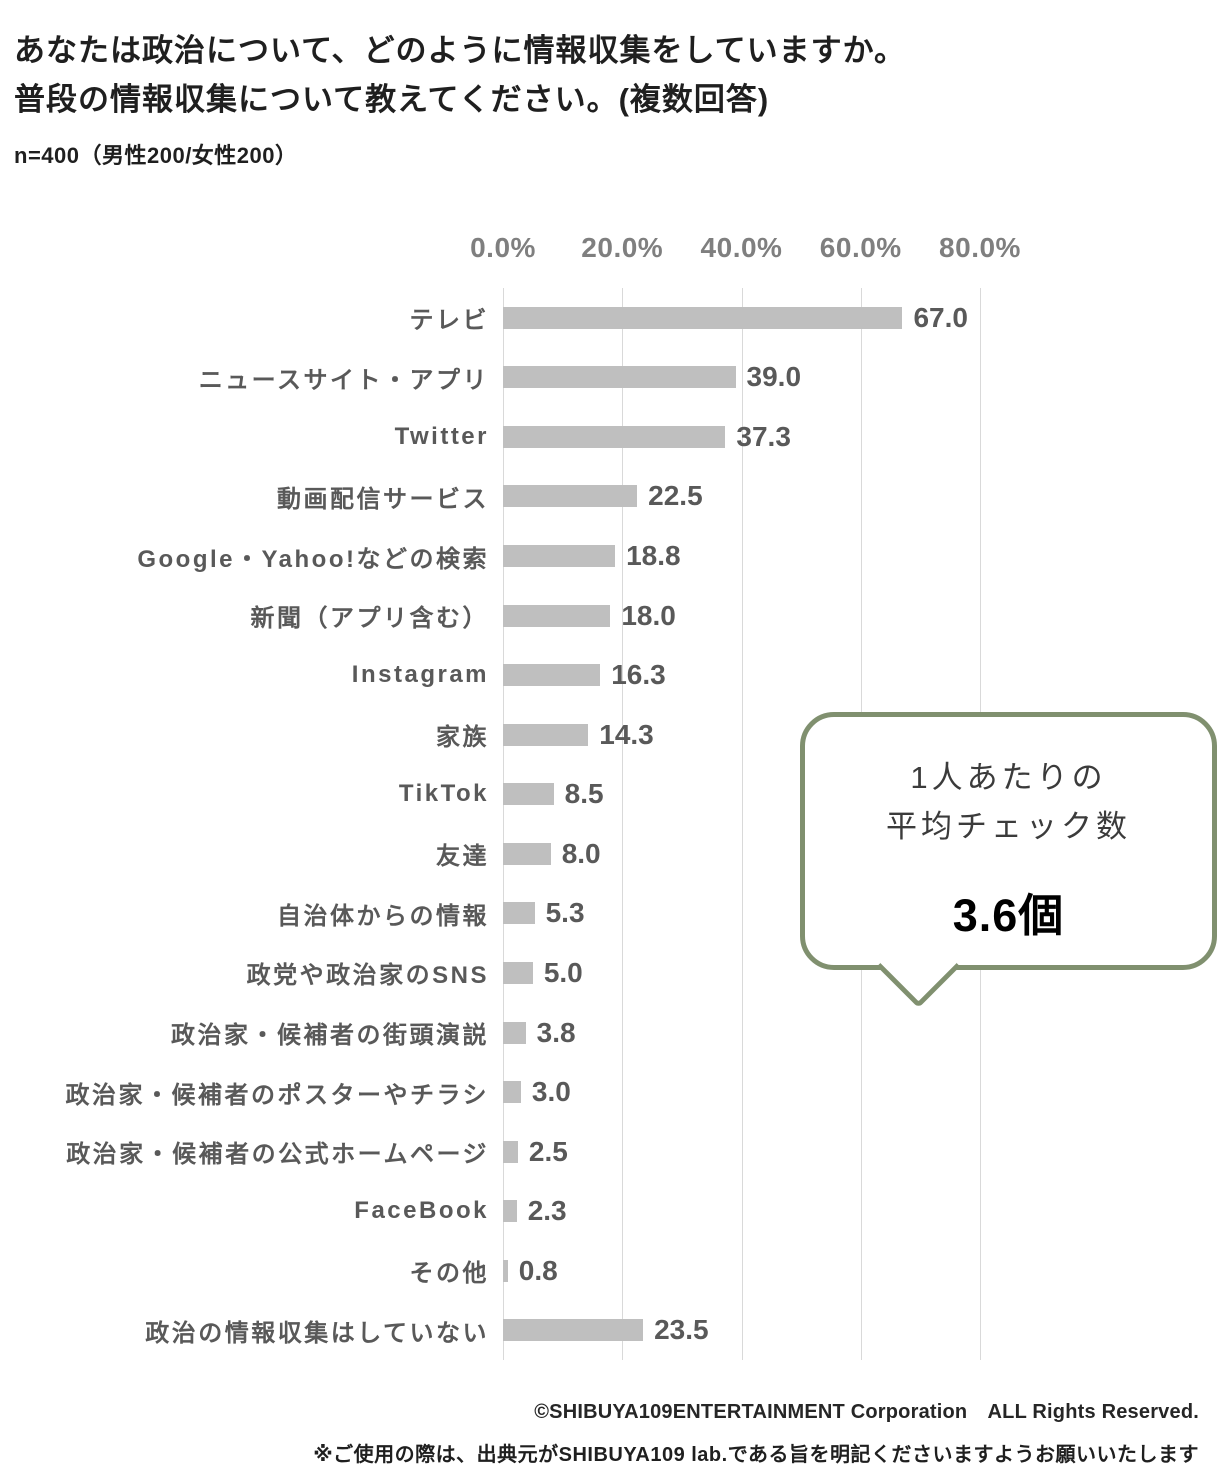 This screenshot has width=1229, height=1481. I want to click on chart-row: テレビ 67.0, so click(614, 318).